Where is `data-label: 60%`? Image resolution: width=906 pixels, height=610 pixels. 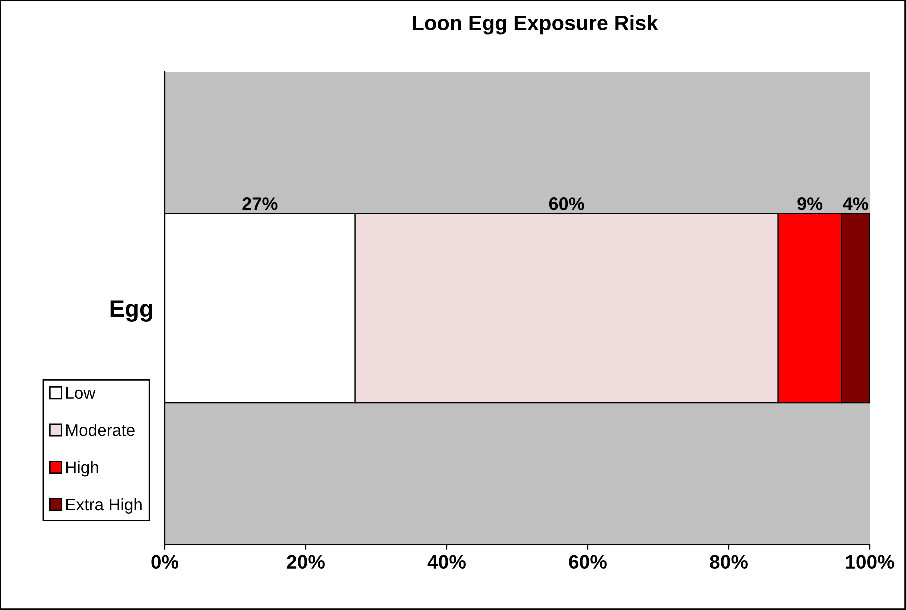
data-label: 60% is located at coordinates (566, 204).